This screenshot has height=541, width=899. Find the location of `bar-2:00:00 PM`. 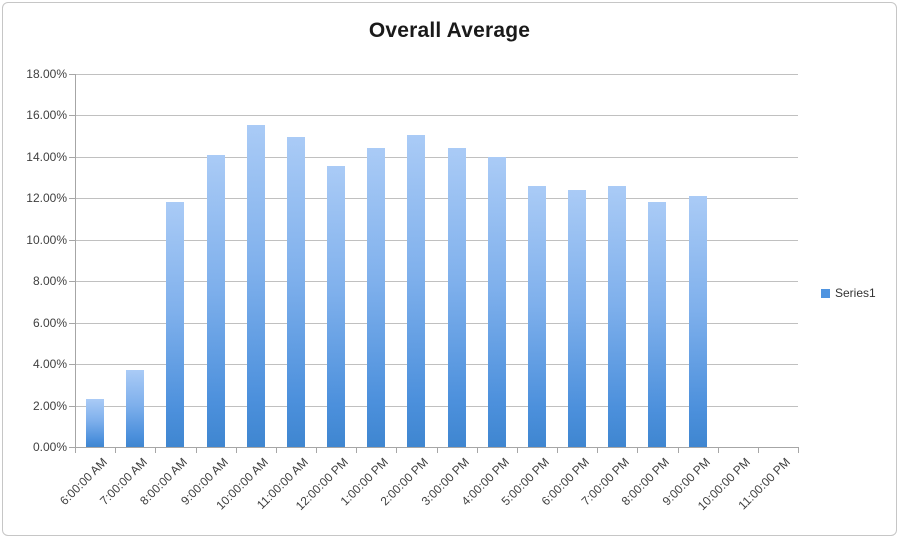

bar-2:00:00 PM is located at coordinates (416, 291).